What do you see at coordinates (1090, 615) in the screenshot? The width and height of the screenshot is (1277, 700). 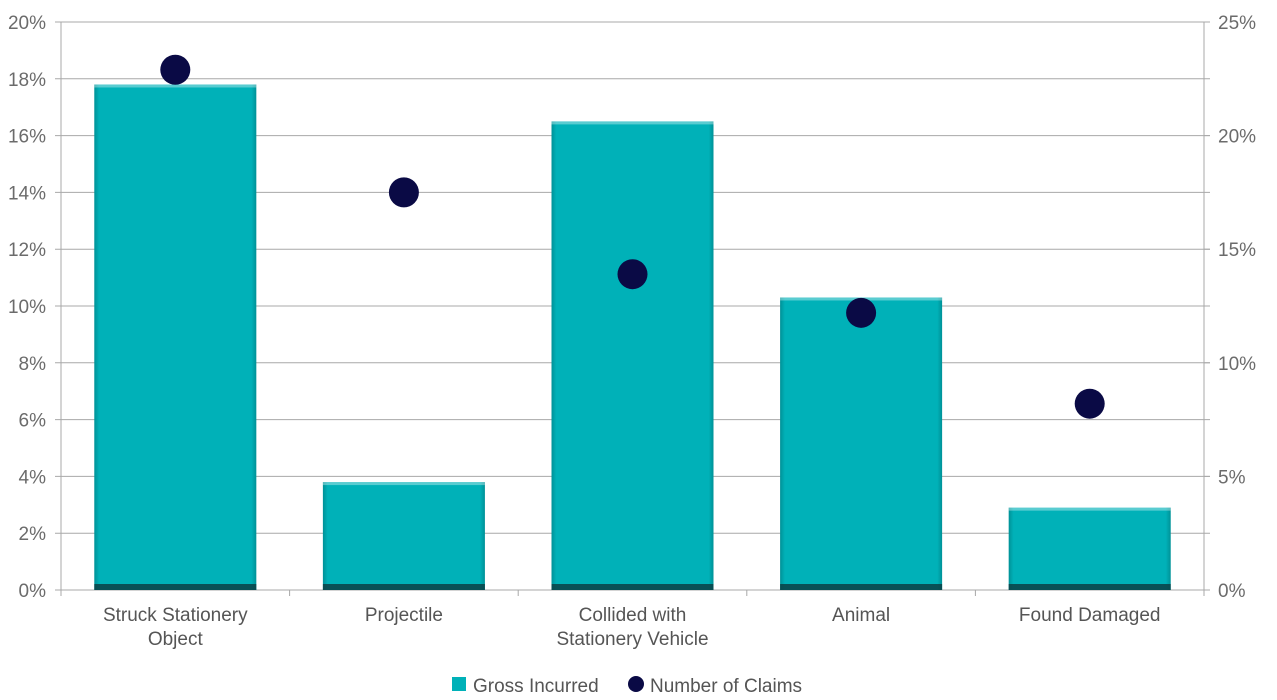 I see `category-label: Found Damaged` at bounding box center [1090, 615].